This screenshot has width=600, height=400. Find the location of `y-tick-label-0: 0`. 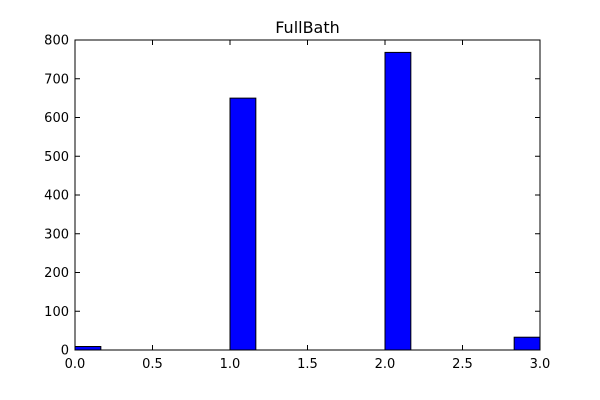

y-tick-label-0: 0 is located at coordinates (65, 351).